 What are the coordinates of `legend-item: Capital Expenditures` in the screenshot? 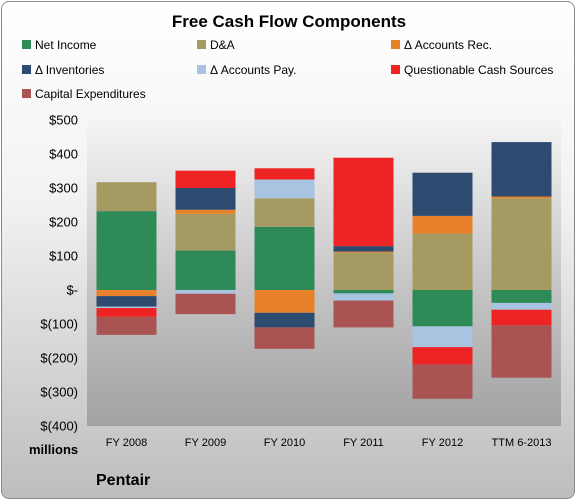 It's located at (84, 94).